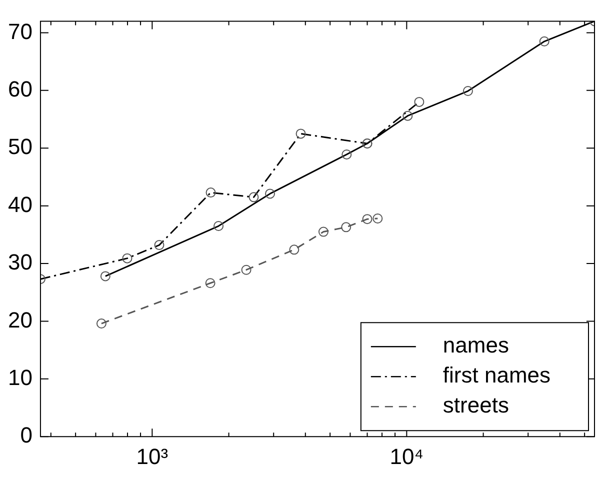  I want to click on x-tick-label: 10³, so click(152, 456).